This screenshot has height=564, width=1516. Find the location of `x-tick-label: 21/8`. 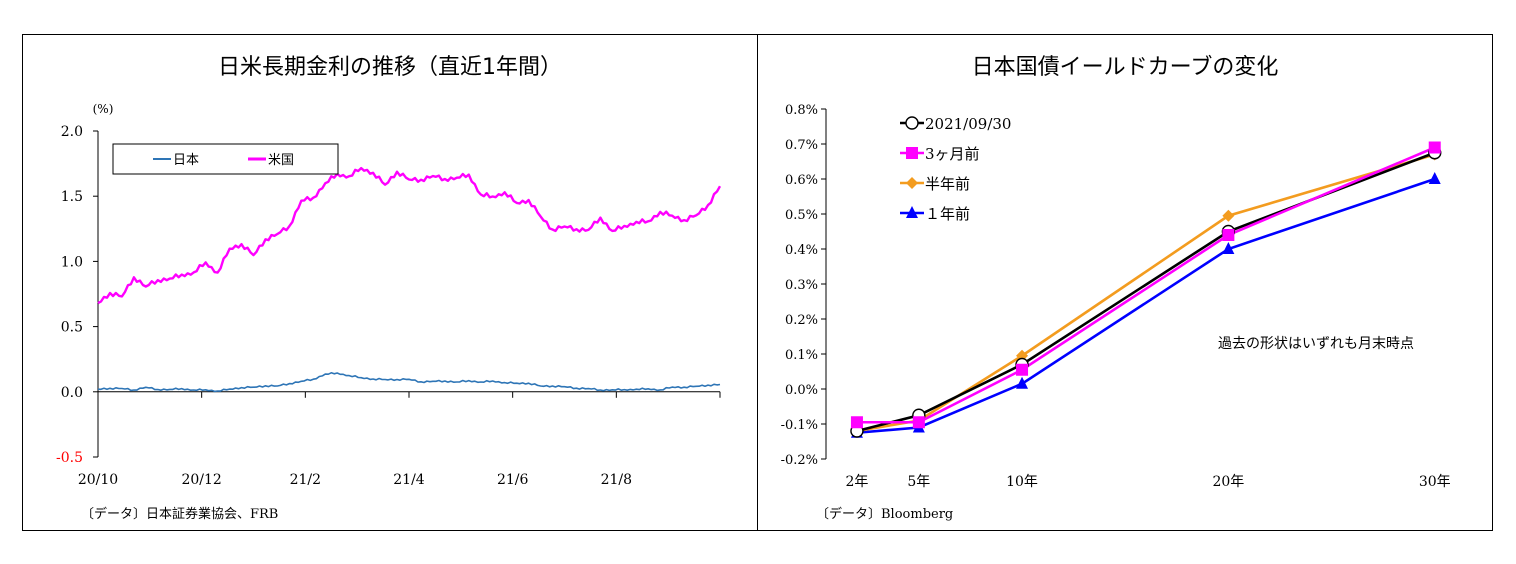

x-tick-label: 21/8 is located at coordinates (616, 480).